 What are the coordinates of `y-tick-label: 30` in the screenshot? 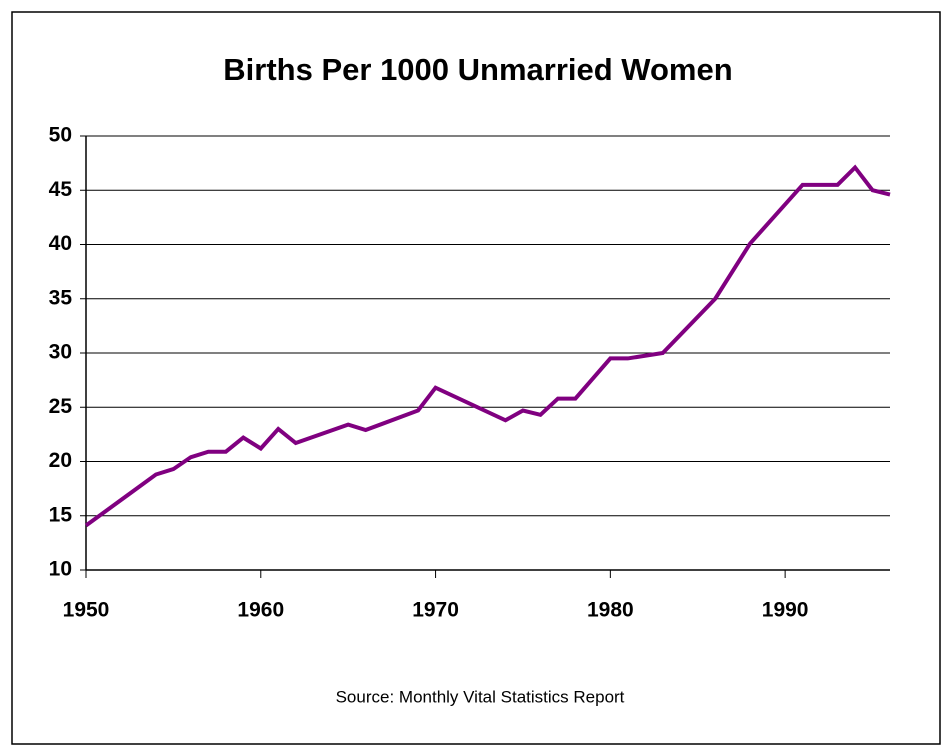 It's located at (60, 352).